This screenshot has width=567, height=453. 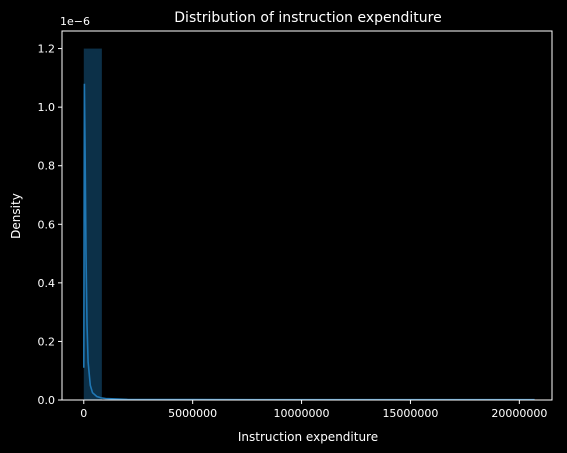 What do you see at coordinates (307, 18) in the screenshot?
I see `chart-title: Distribution of instruction expenditure` at bounding box center [307, 18].